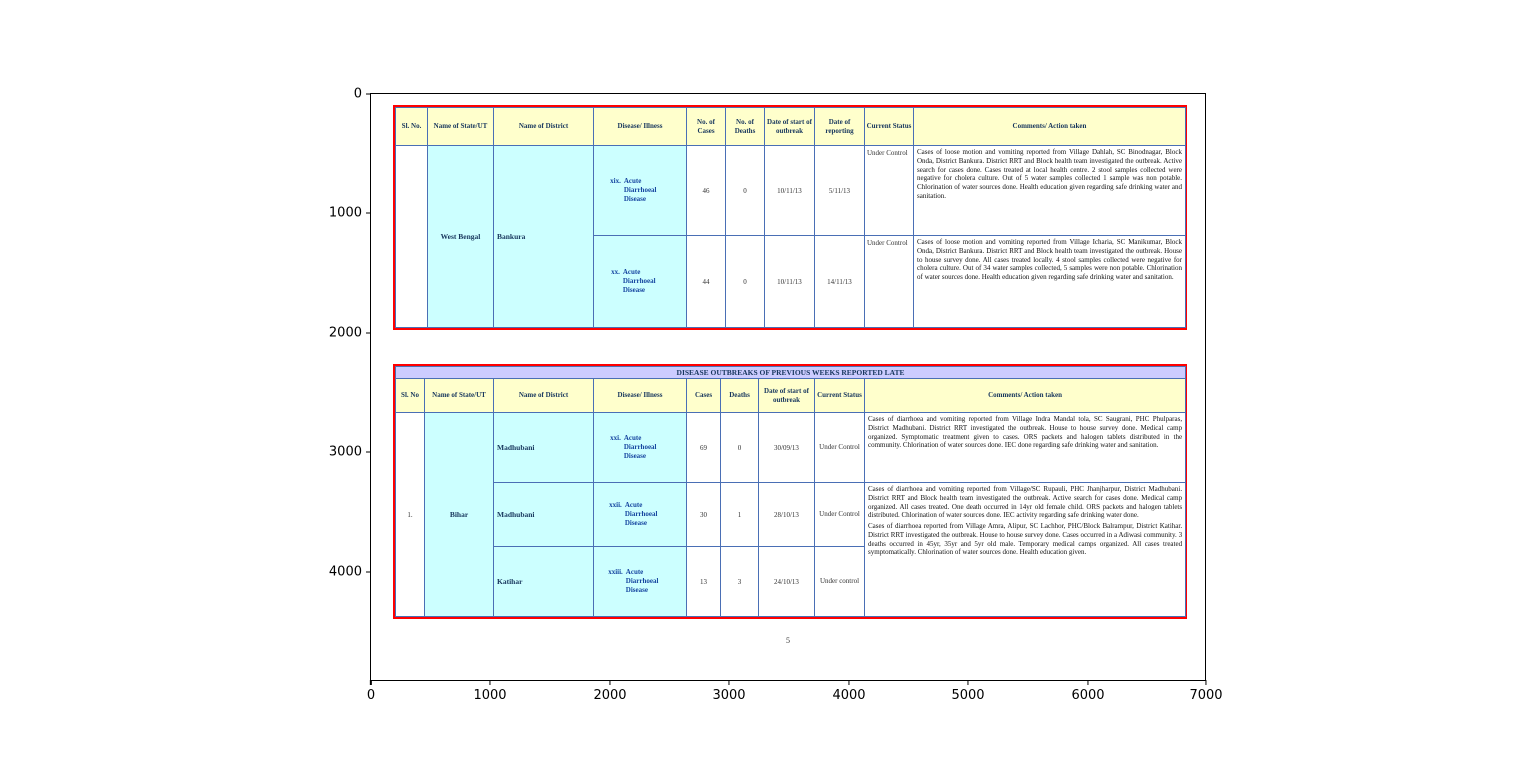 The height and width of the screenshot is (767, 1536). What do you see at coordinates (739, 581) in the screenshot?
I see `t2-row3-deaths: 3` at bounding box center [739, 581].